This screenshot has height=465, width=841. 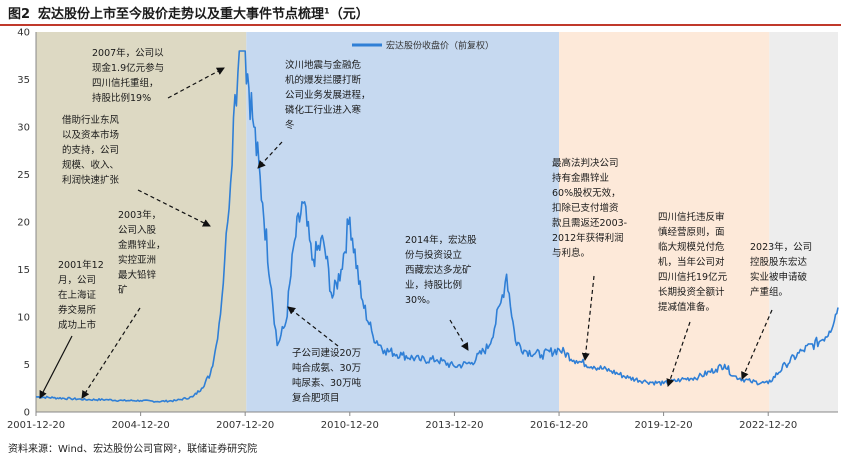 I want to click on annotation-a2003-line: 实控亚洲, so click(x=137, y=260).